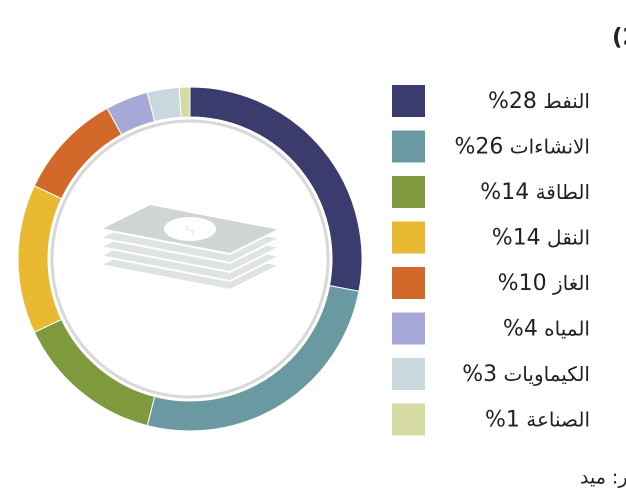 This screenshot has width=626, height=500. What do you see at coordinates (502, 420) in the screenshot?
I see `legend-value: 1%` at bounding box center [502, 420].